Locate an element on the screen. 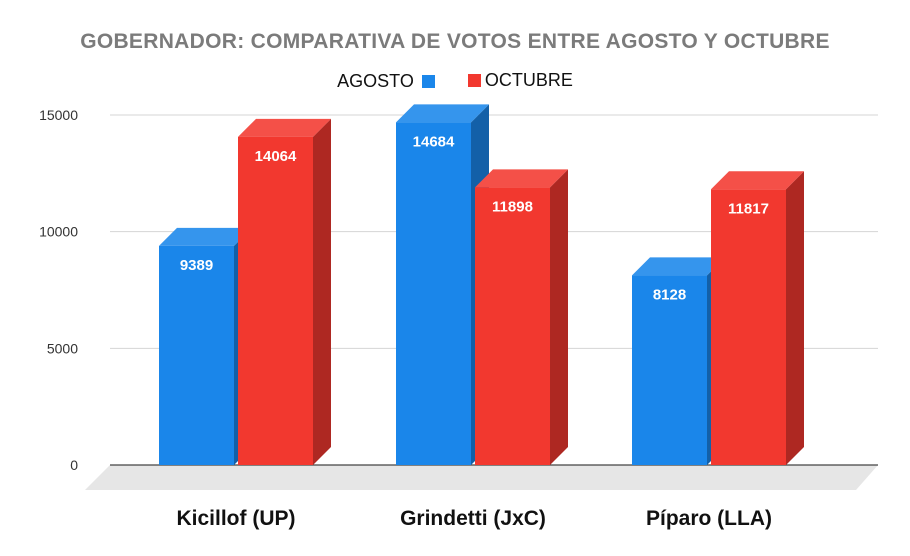 This screenshot has width=910, height=556. legend-item-agosto: AGOSTO is located at coordinates (388, 81).